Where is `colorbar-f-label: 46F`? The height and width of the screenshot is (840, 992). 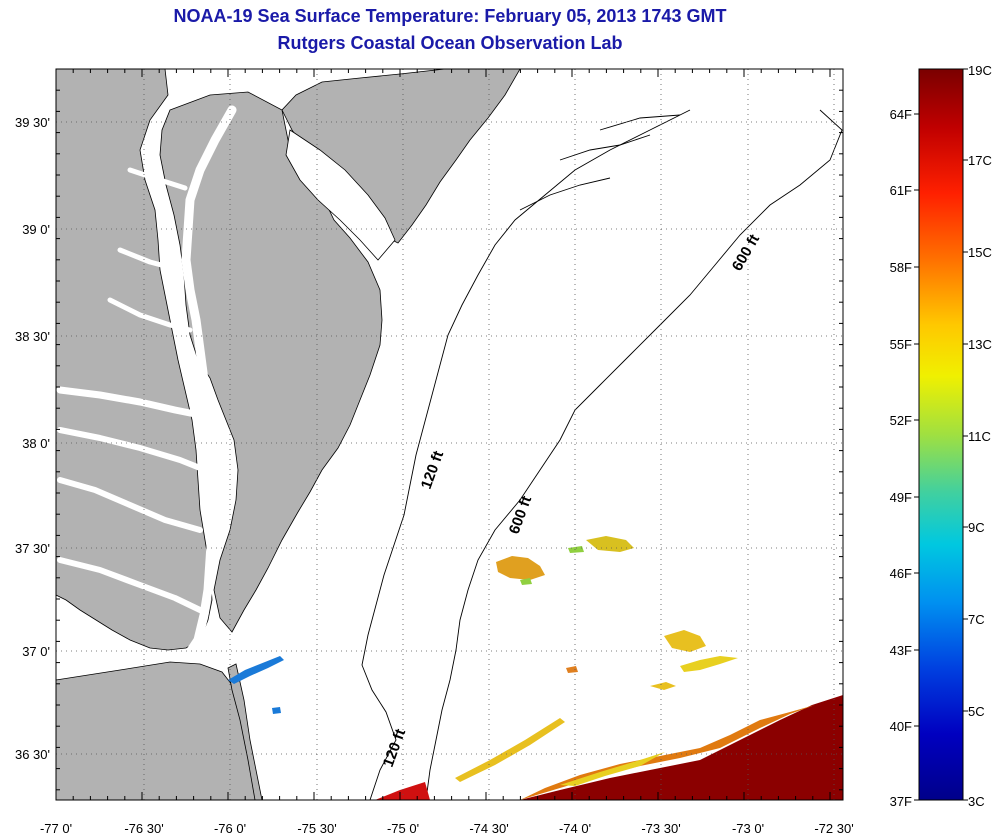 colorbar-f-label: 46F is located at coordinates (901, 573).